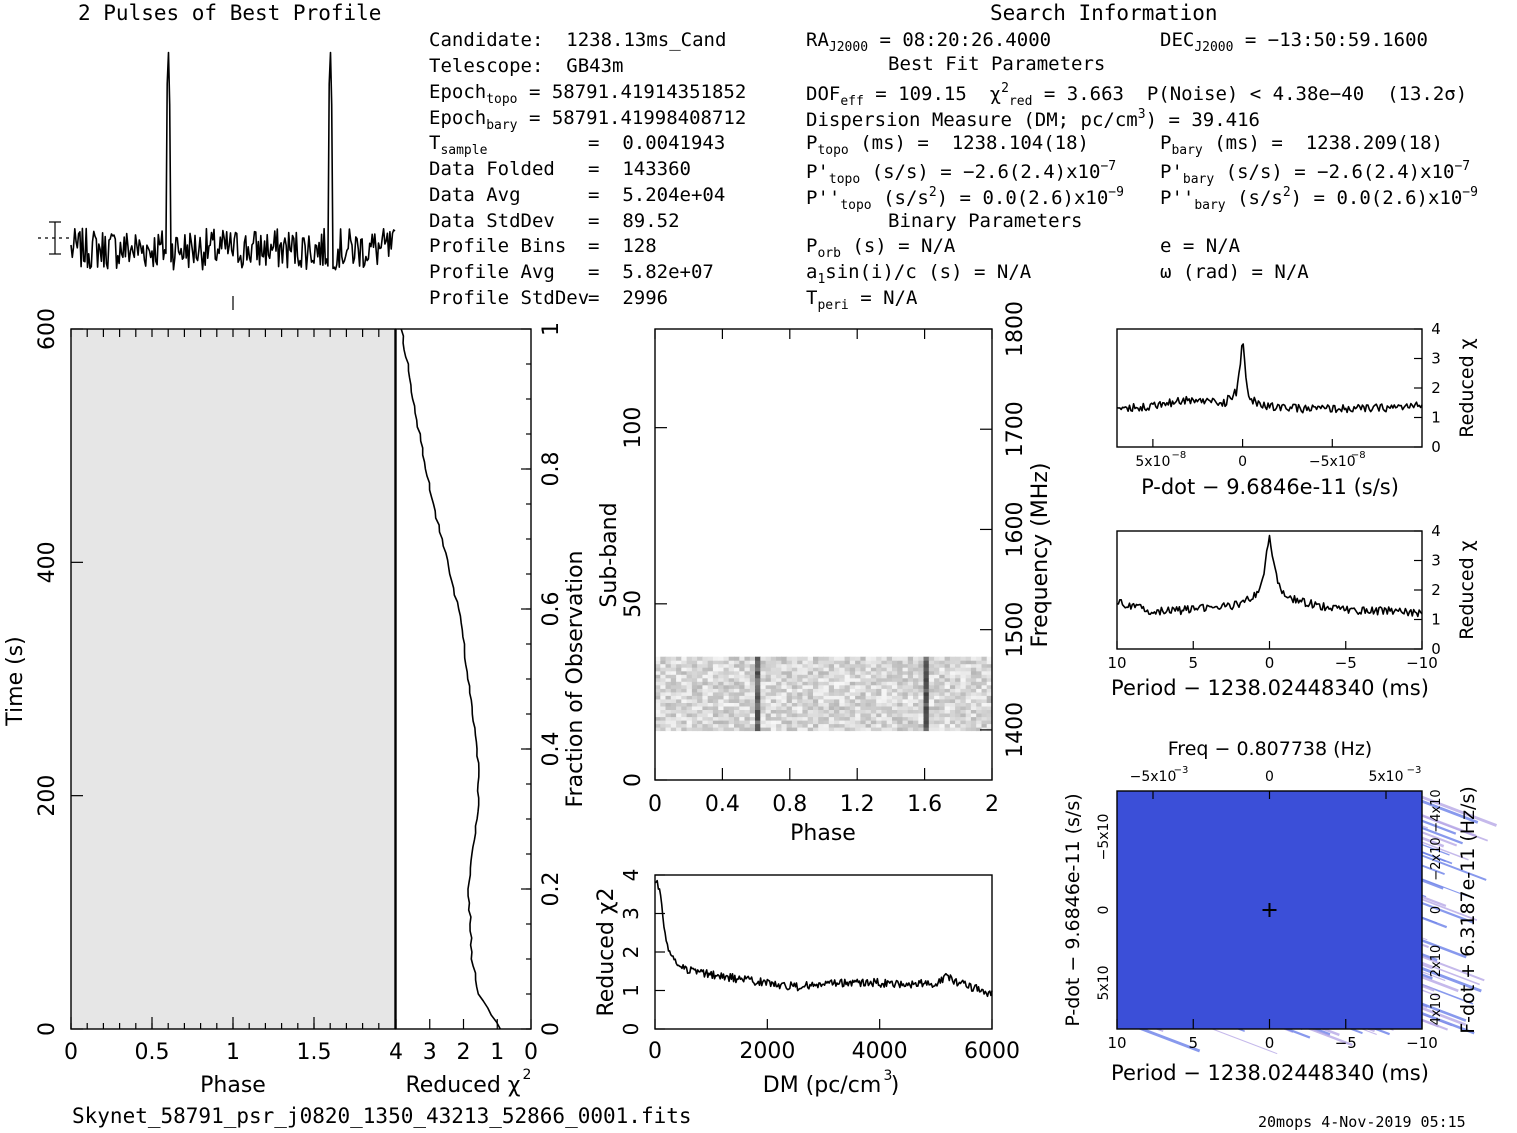 The width and height of the screenshot is (1517, 1133). Describe the element at coordinates (1104, 13) in the screenshot. I see `search-info-title: Search Information` at that location.